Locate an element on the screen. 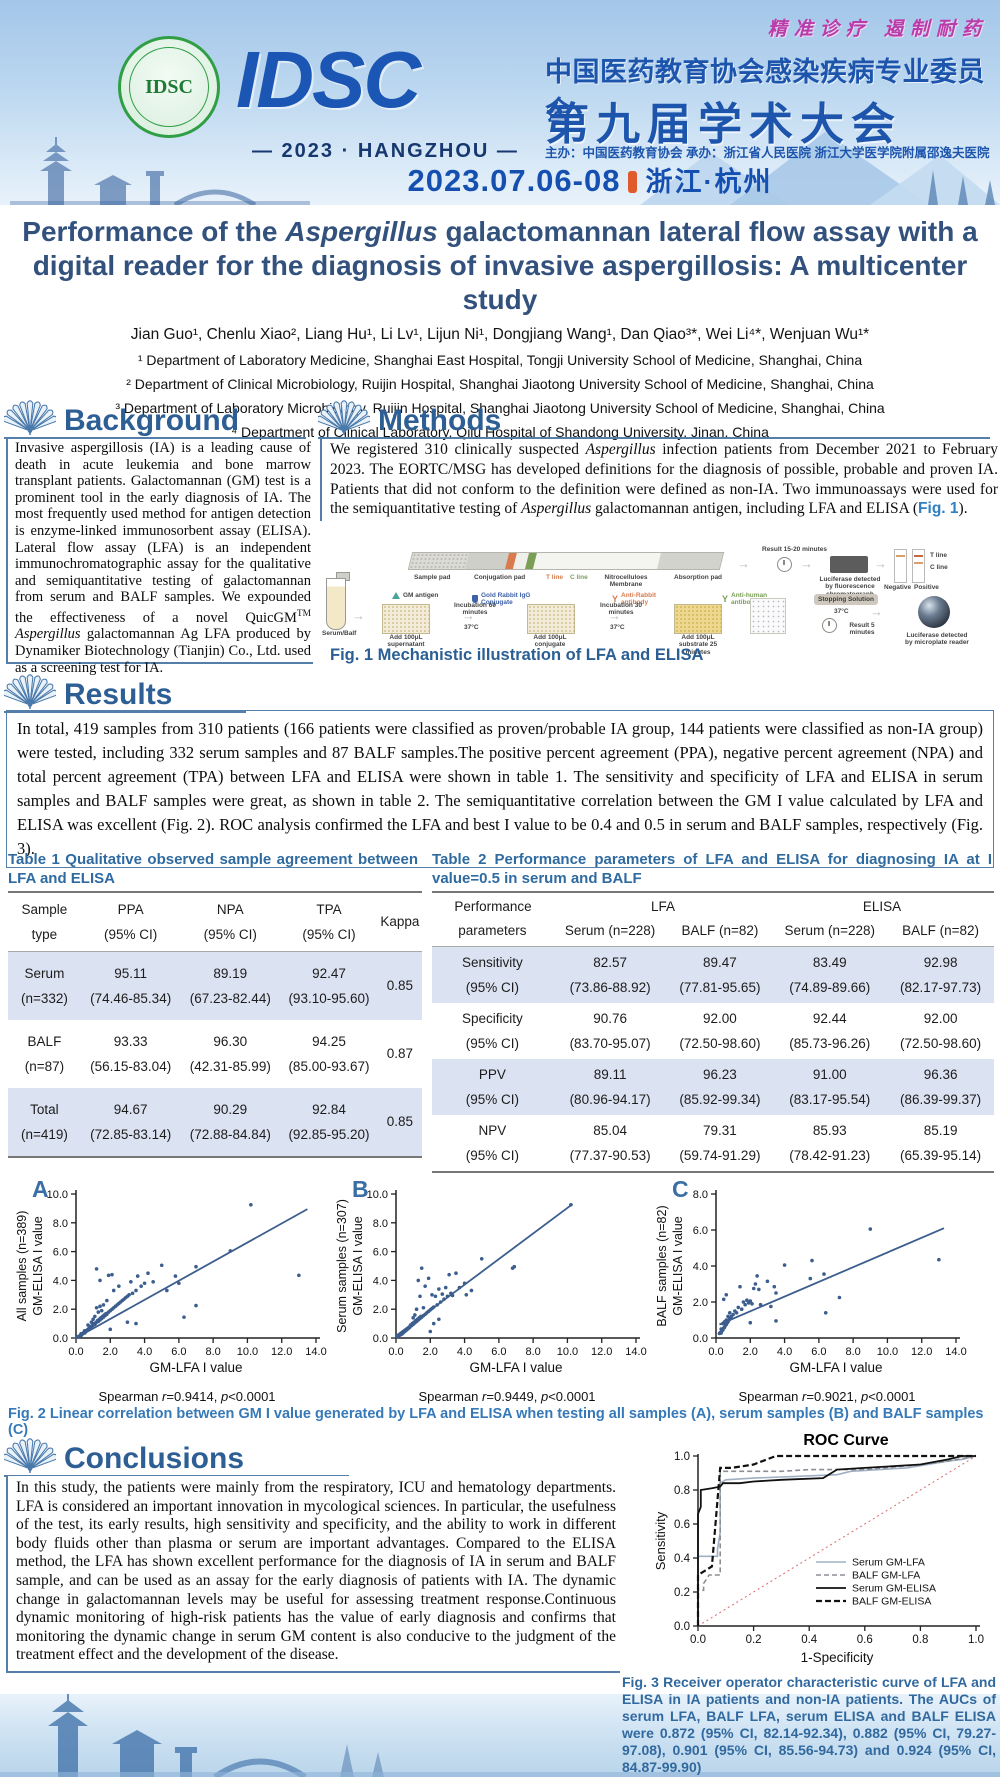 The width and height of the screenshot is (1000, 1777). table-cell: Specificity (95% CI) is located at coordinates (492, 1031).